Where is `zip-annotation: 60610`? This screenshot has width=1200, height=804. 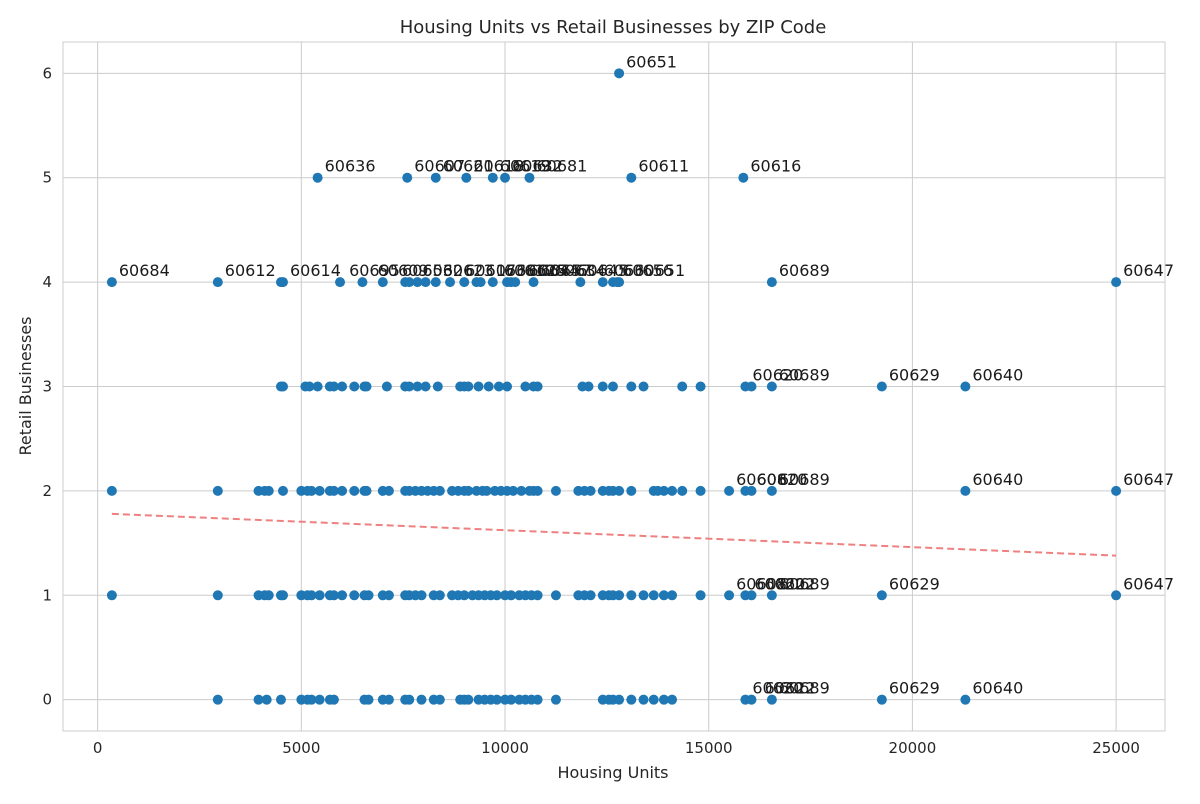
zip-annotation: 60610 is located at coordinates (529, 270).